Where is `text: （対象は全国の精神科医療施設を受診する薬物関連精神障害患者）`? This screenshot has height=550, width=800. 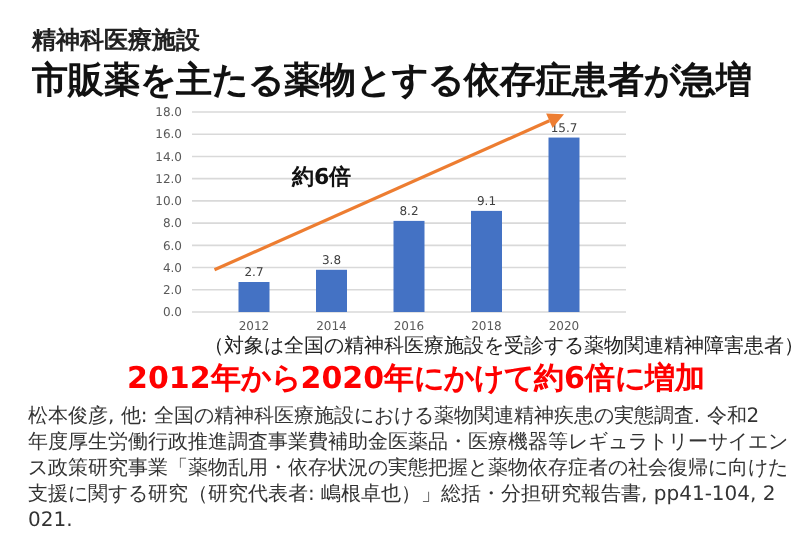
text: （対象は全国の精神科医療施設を受診する薬物関連精神障害患者） is located at coordinates (502, 346).